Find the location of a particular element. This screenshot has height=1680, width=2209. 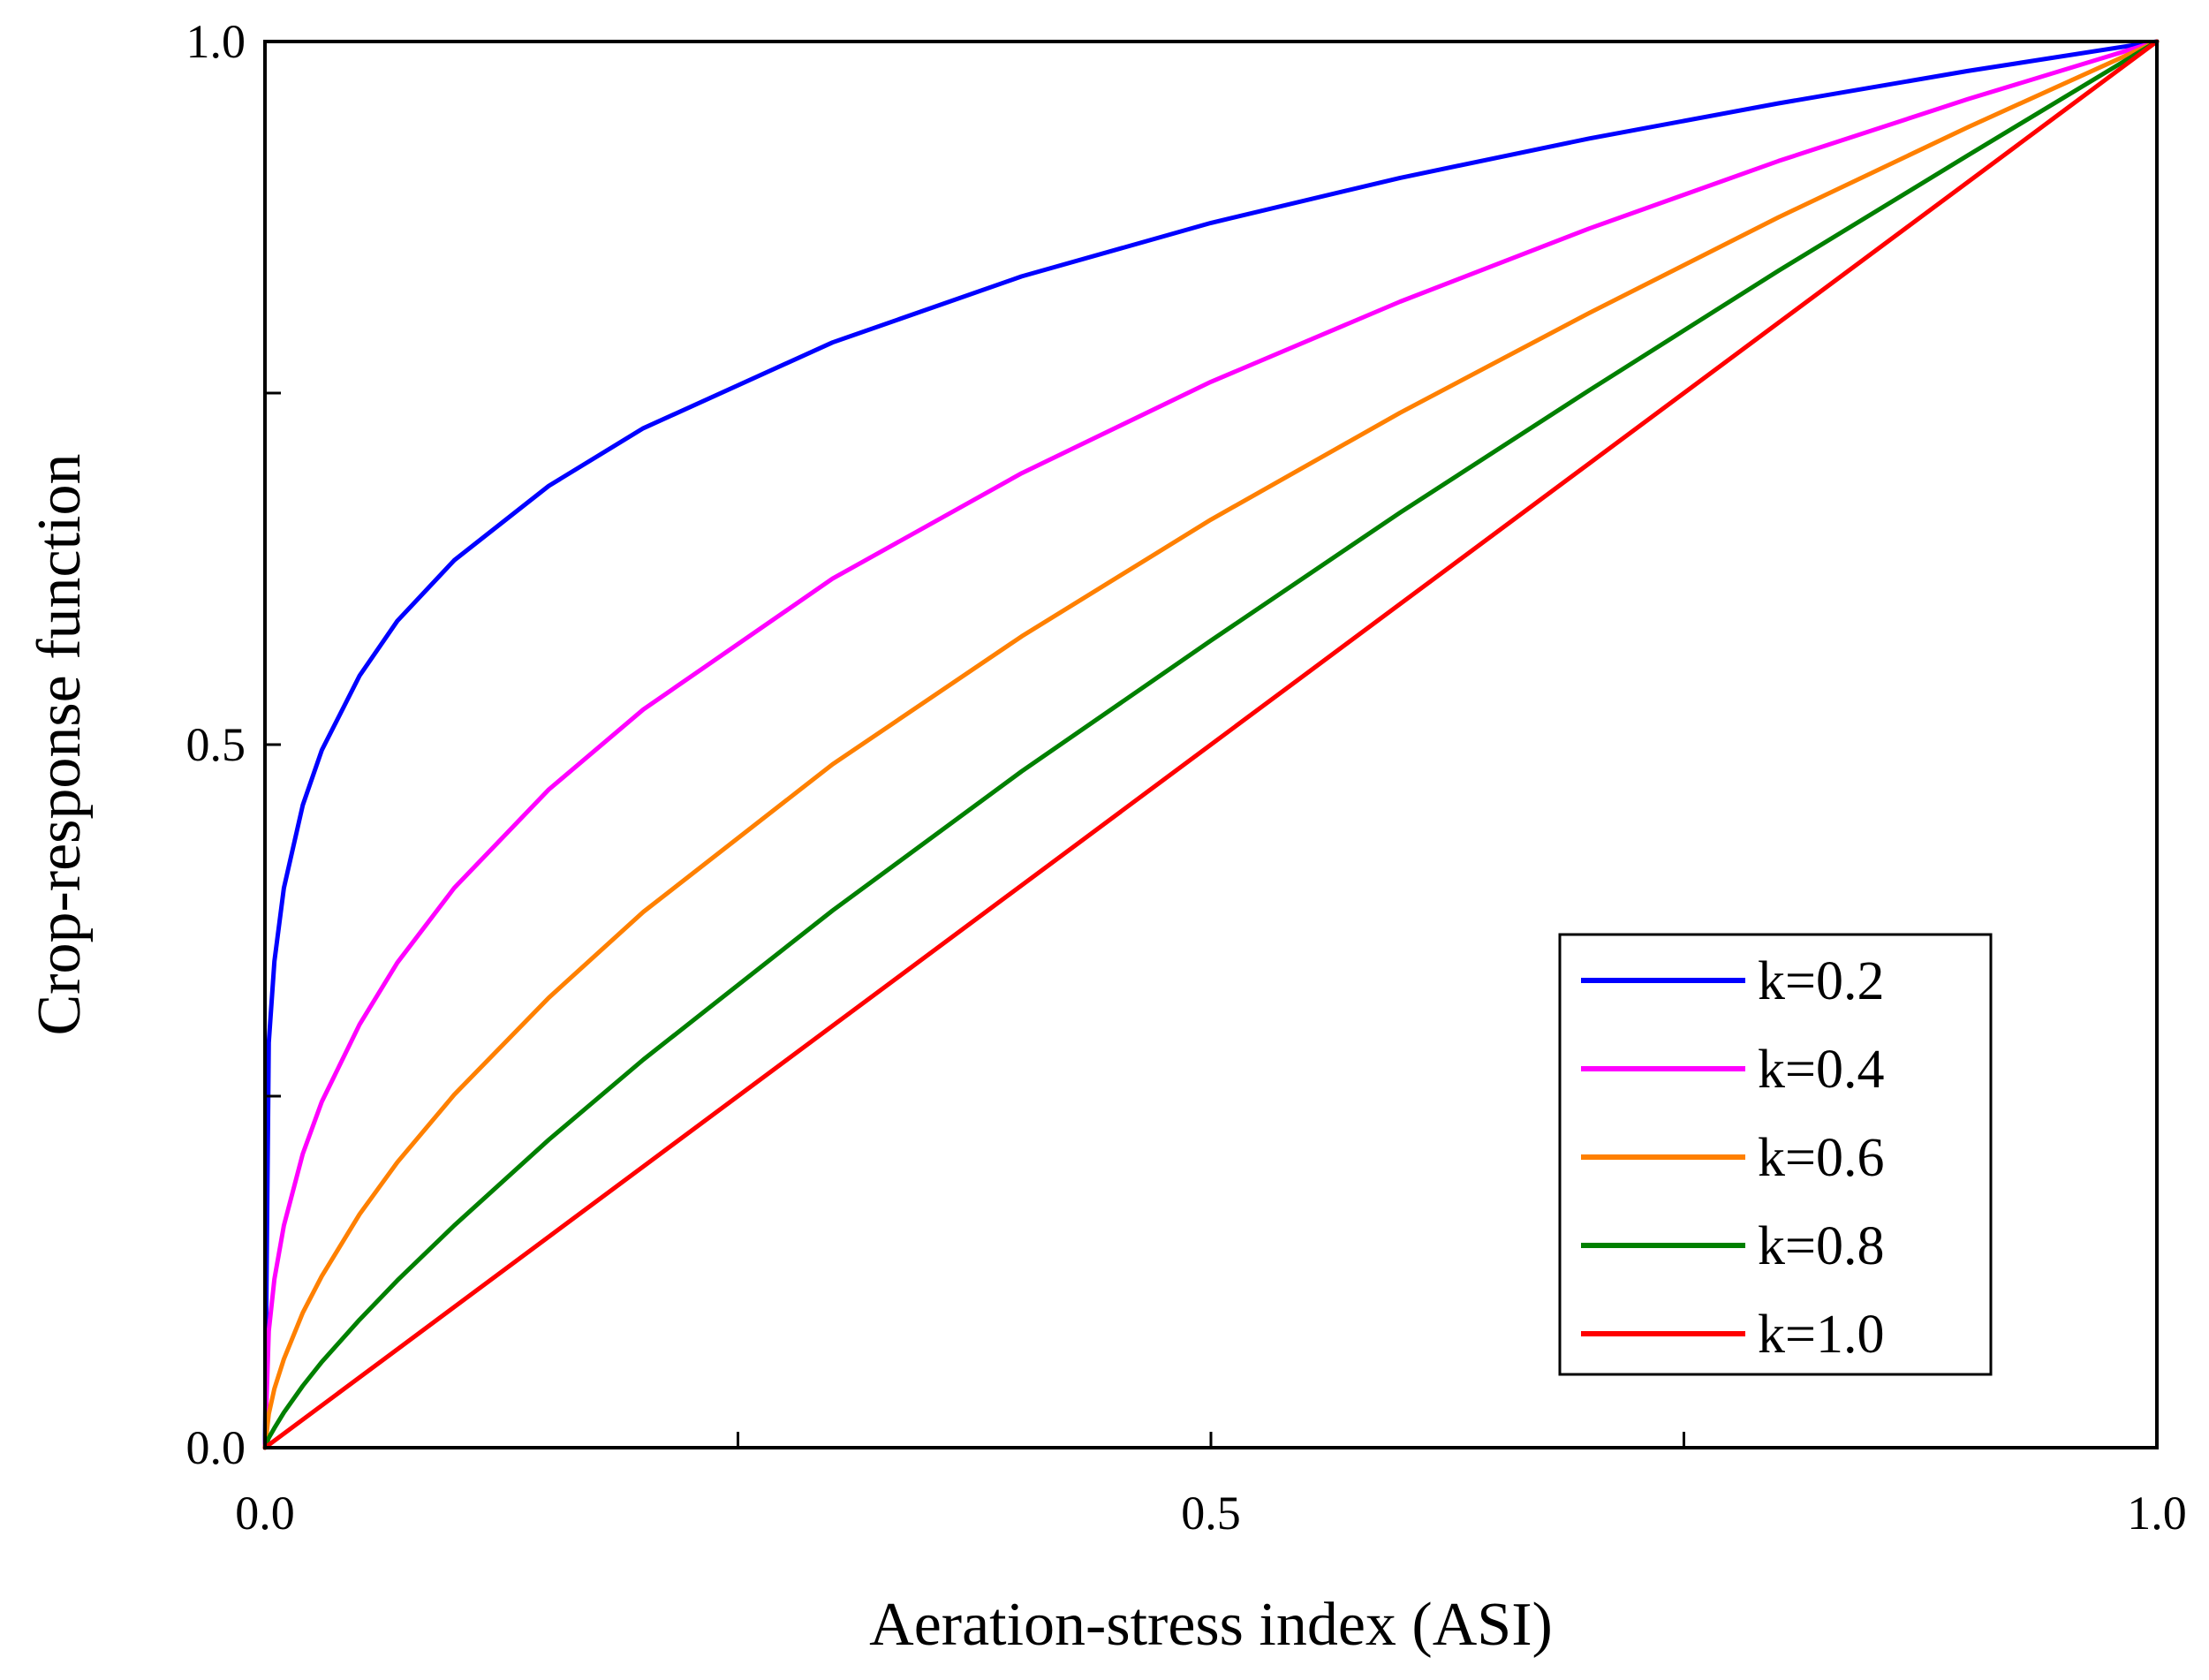

y-axis: 0.0 0.5 1.0 is located at coordinates (234, 744).